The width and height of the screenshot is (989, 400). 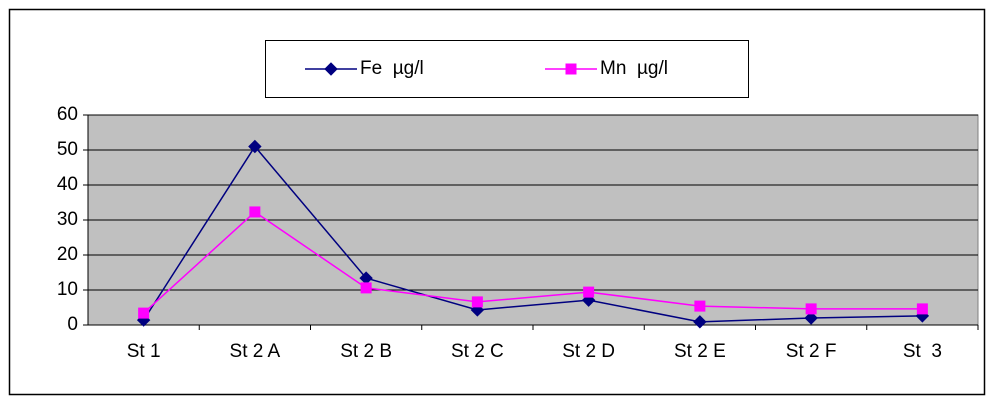 I want to click on x-tick-label: St 2 A, so click(x=255, y=351).